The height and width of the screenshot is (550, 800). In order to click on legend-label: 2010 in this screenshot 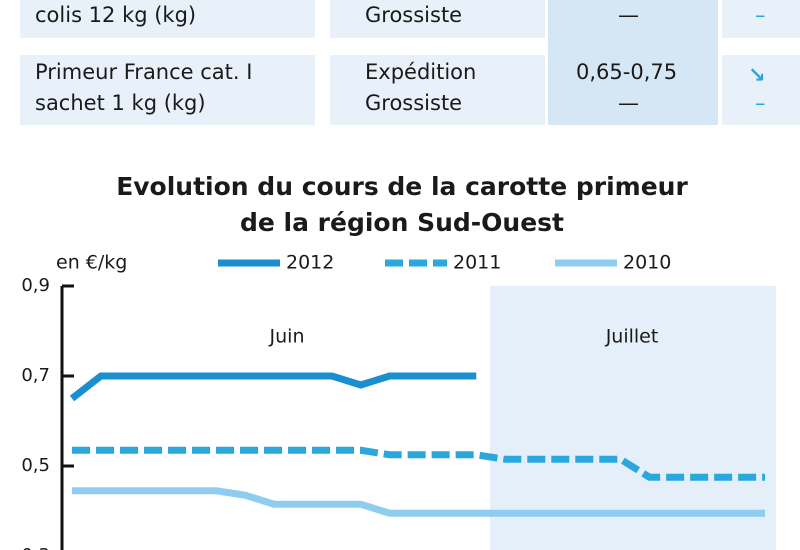, I will do `click(647, 263)`.